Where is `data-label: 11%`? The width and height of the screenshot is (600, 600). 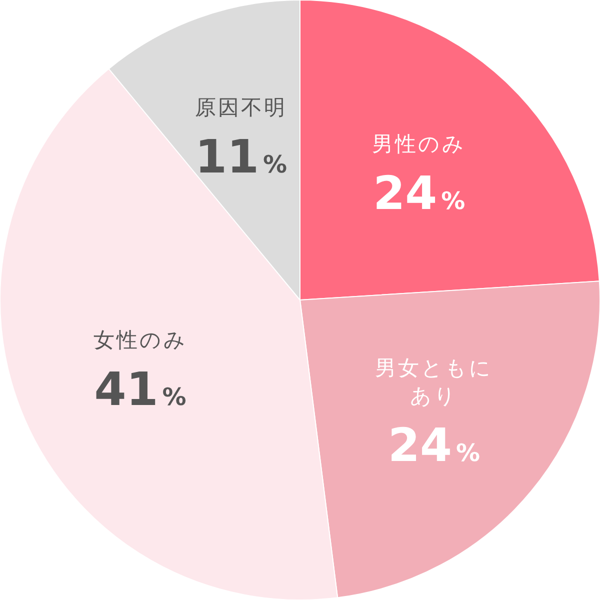 data-label: 11% is located at coordinates (241, 156).